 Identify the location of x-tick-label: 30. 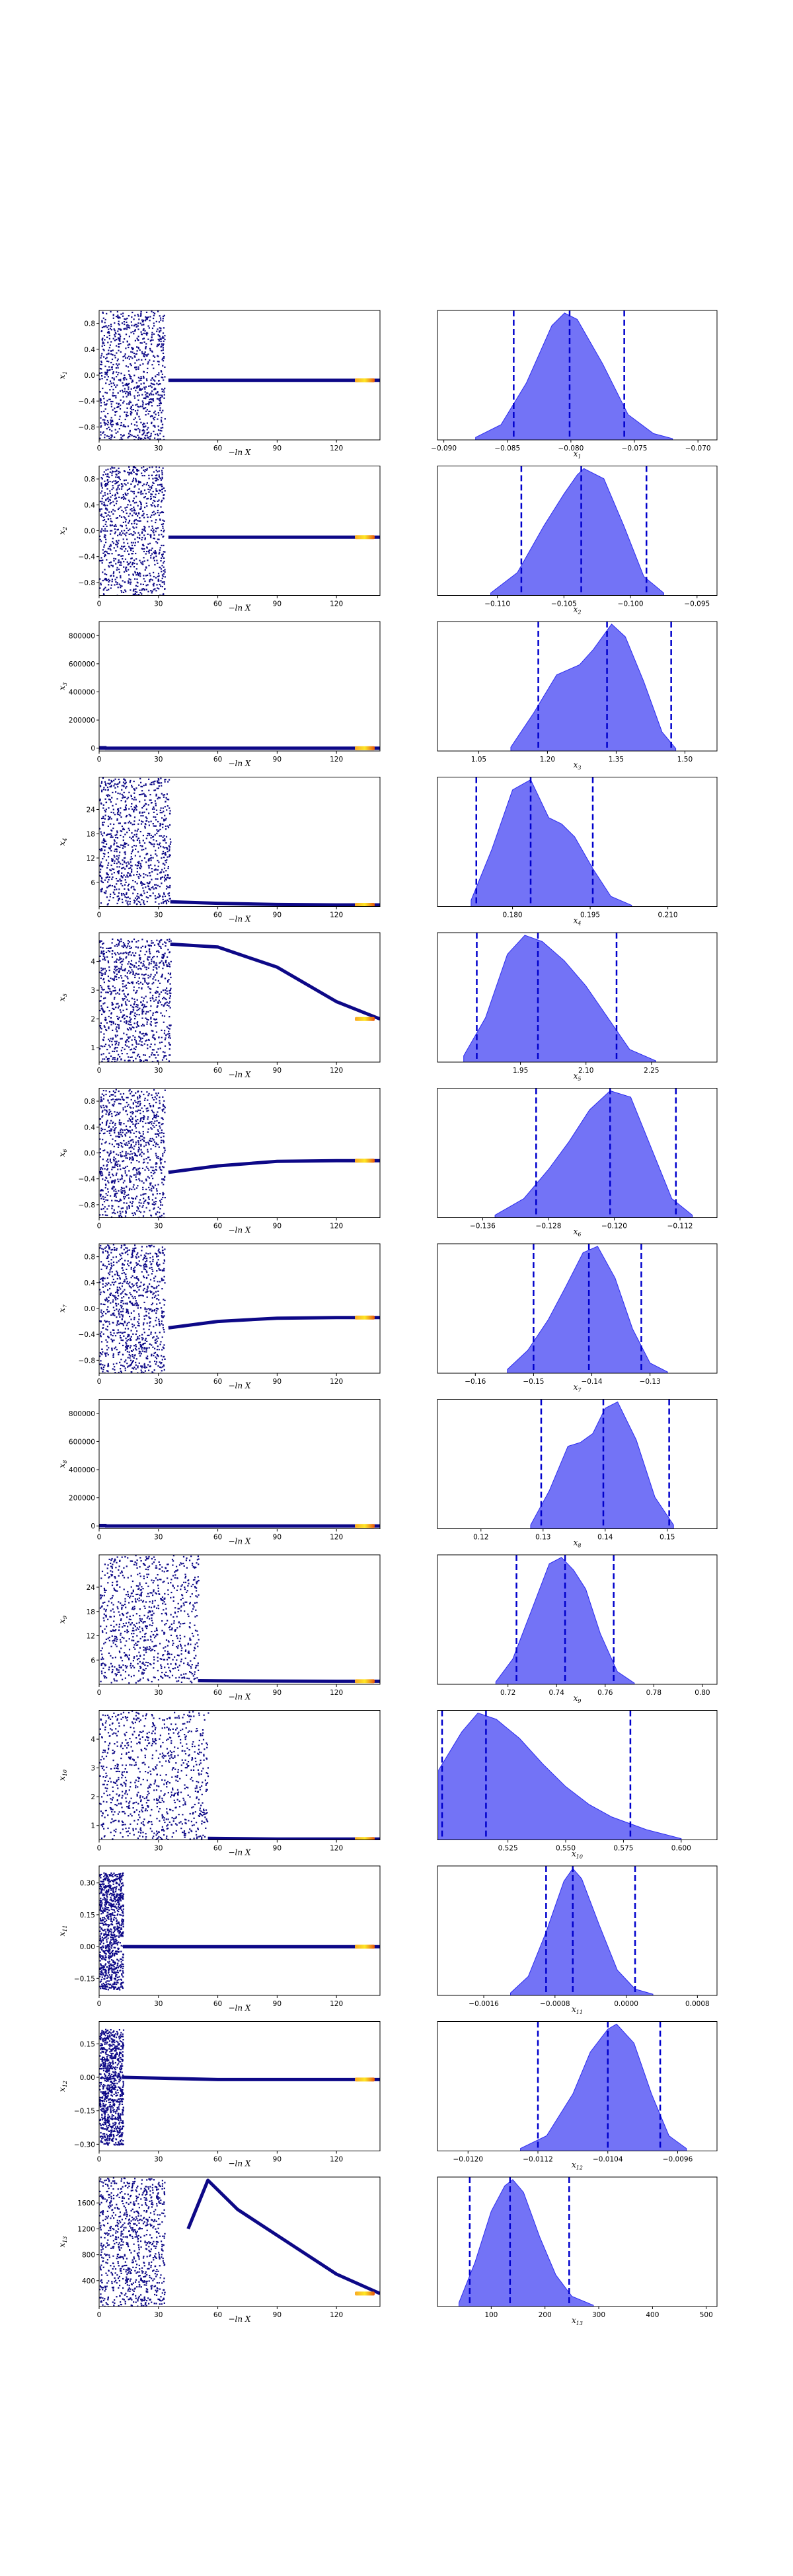
(159, 448).